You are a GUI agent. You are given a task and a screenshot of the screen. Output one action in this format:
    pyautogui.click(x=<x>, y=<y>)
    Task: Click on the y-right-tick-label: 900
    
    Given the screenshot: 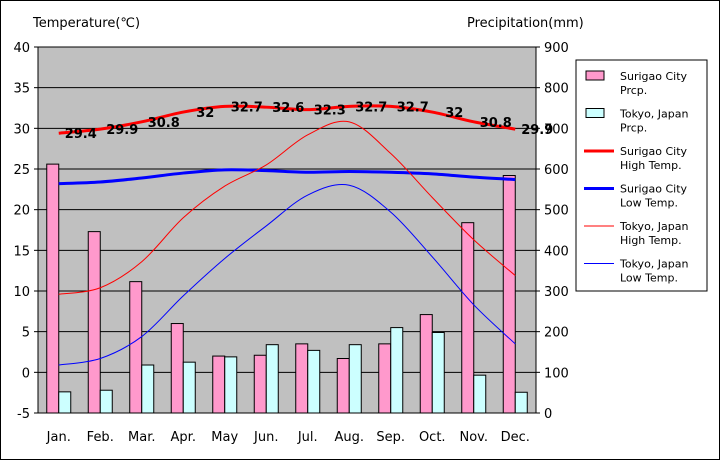 What is the action you would take?
    pyautogui.click(x=556, y=48)
    